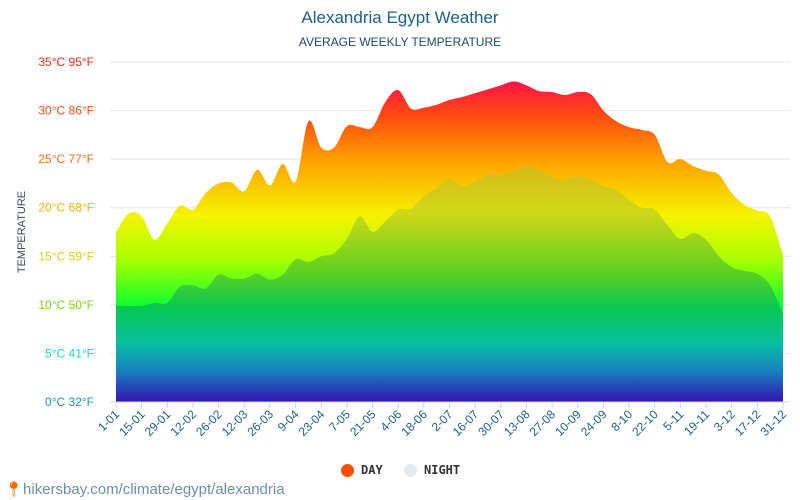  What do you see at coordinates (594, 423) in the screenshot?
I see `x-tick-label: 24-09` at bounding box center [594, 423].